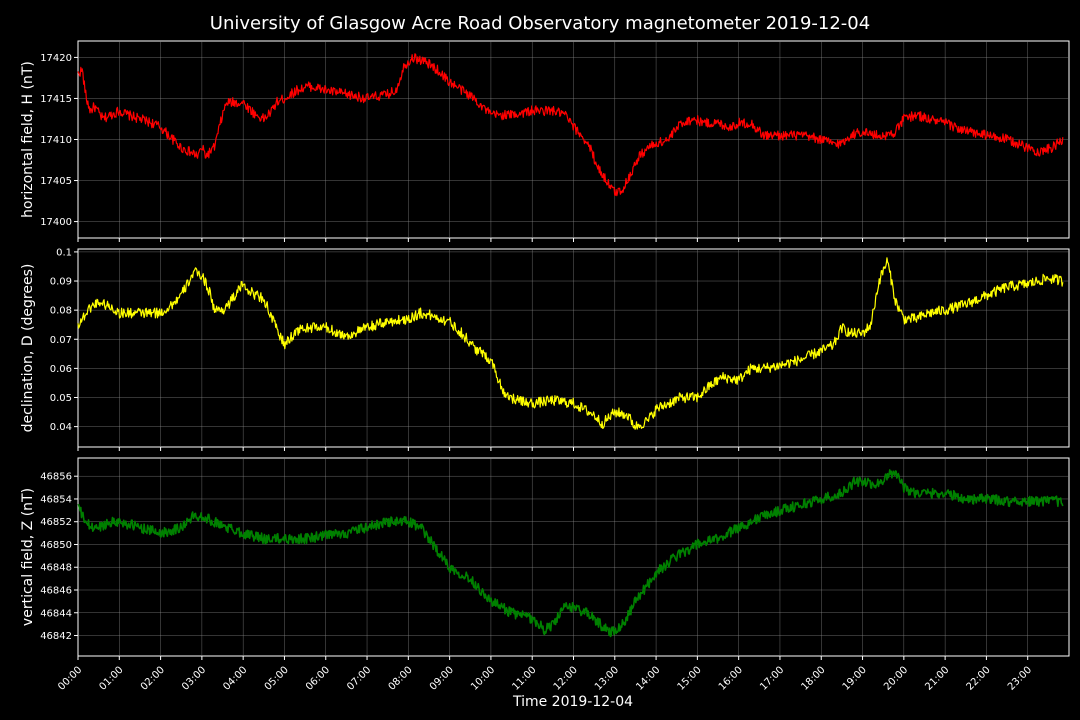 The width and height of the screenshot is (1080, 720). Describe the element at coordinates (28, 348) in the screenshot. I see `y-axis-label: declination, D (degrees)` at that location.